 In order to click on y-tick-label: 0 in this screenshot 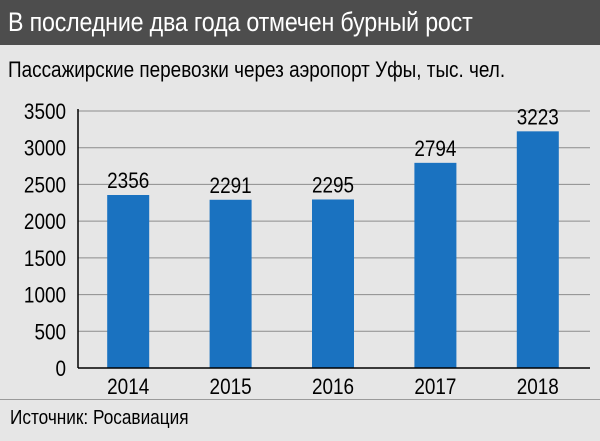, I will do `click(60, 369)`.